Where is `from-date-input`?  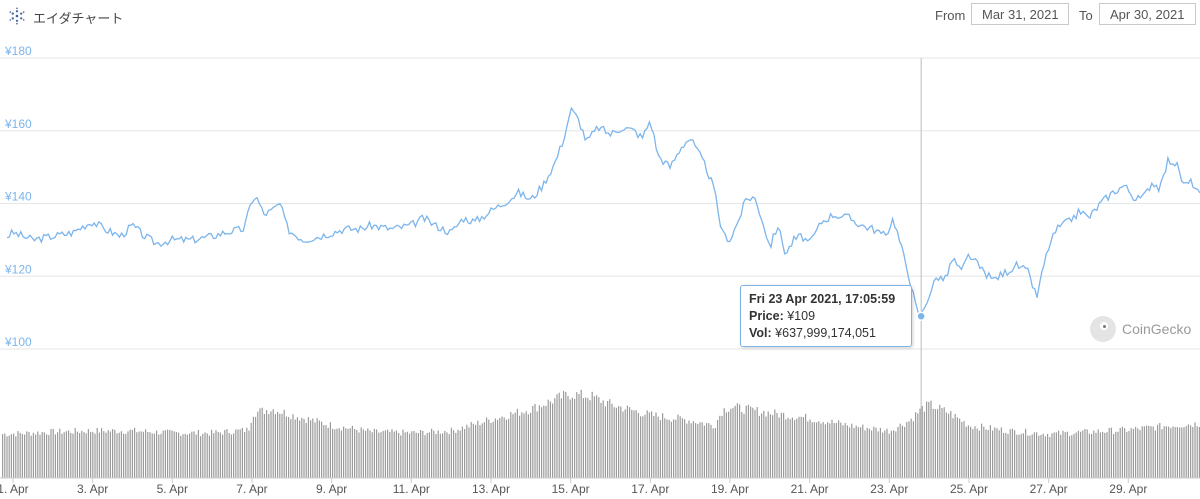 from-date-input is located at coordinates (1020, 14).